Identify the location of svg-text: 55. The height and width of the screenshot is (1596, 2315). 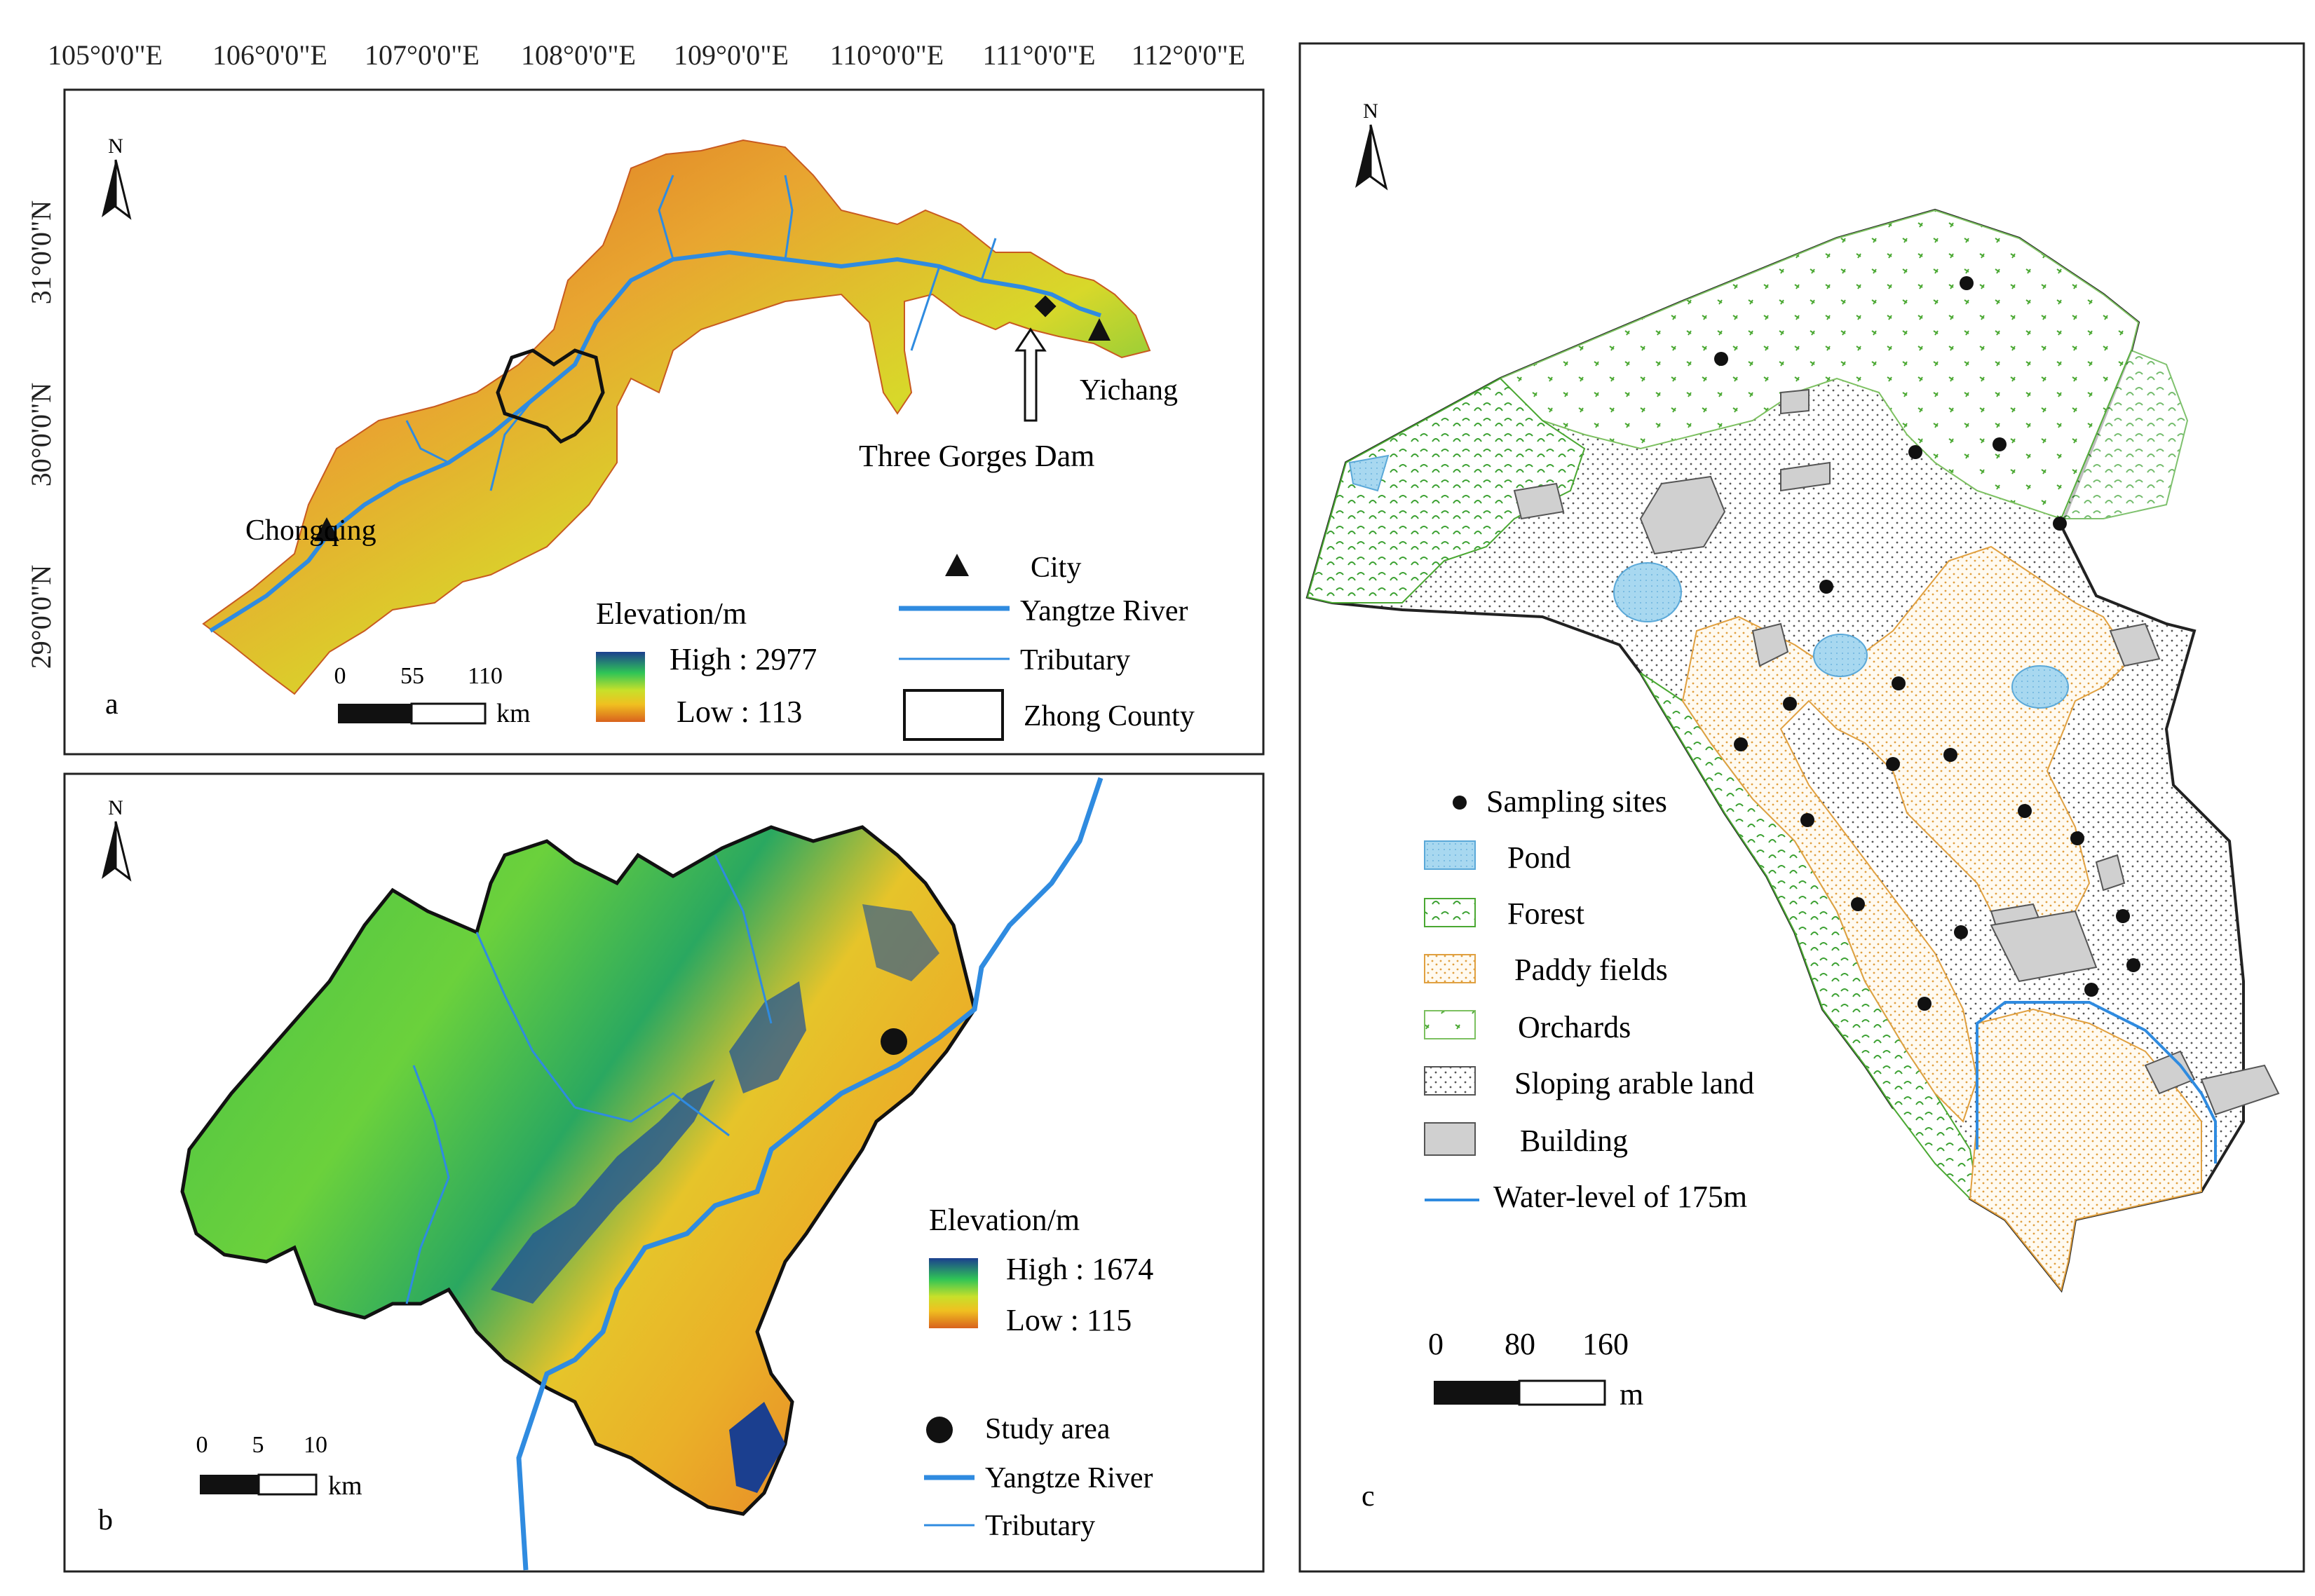
(412, 676).